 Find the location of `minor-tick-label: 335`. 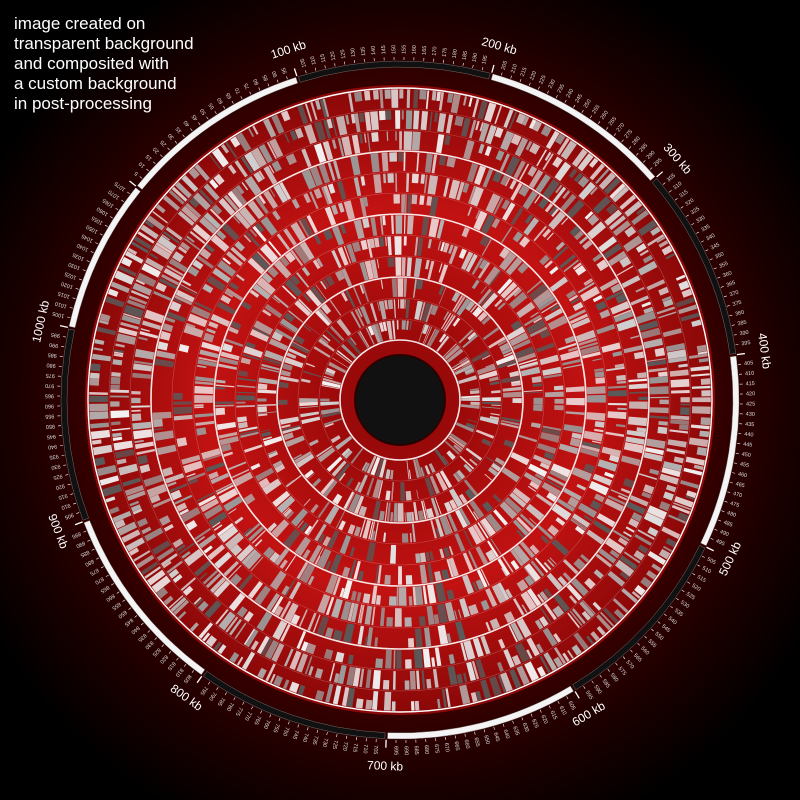

minor-tick-label: 335 is located at coordinates (705, 229).